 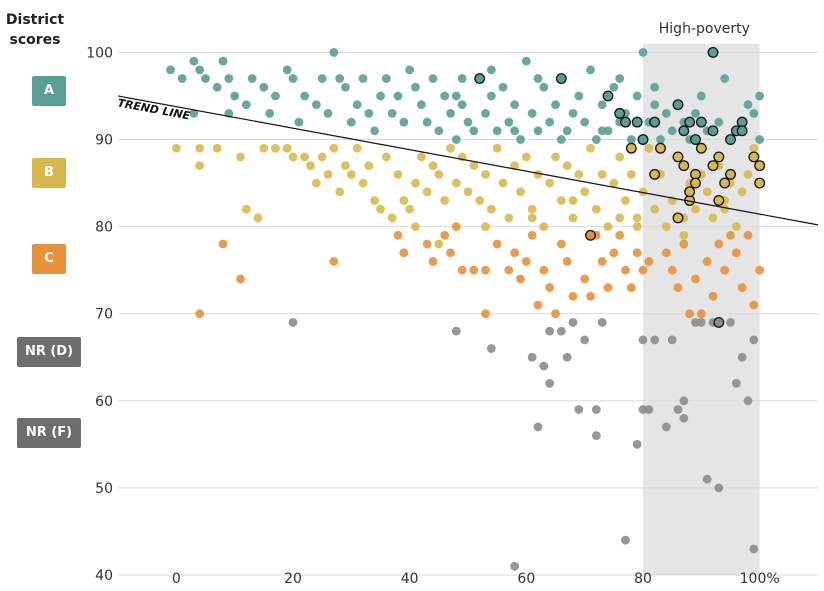 I want to click on y-tick-label: 40, so click(x=104, y=576).